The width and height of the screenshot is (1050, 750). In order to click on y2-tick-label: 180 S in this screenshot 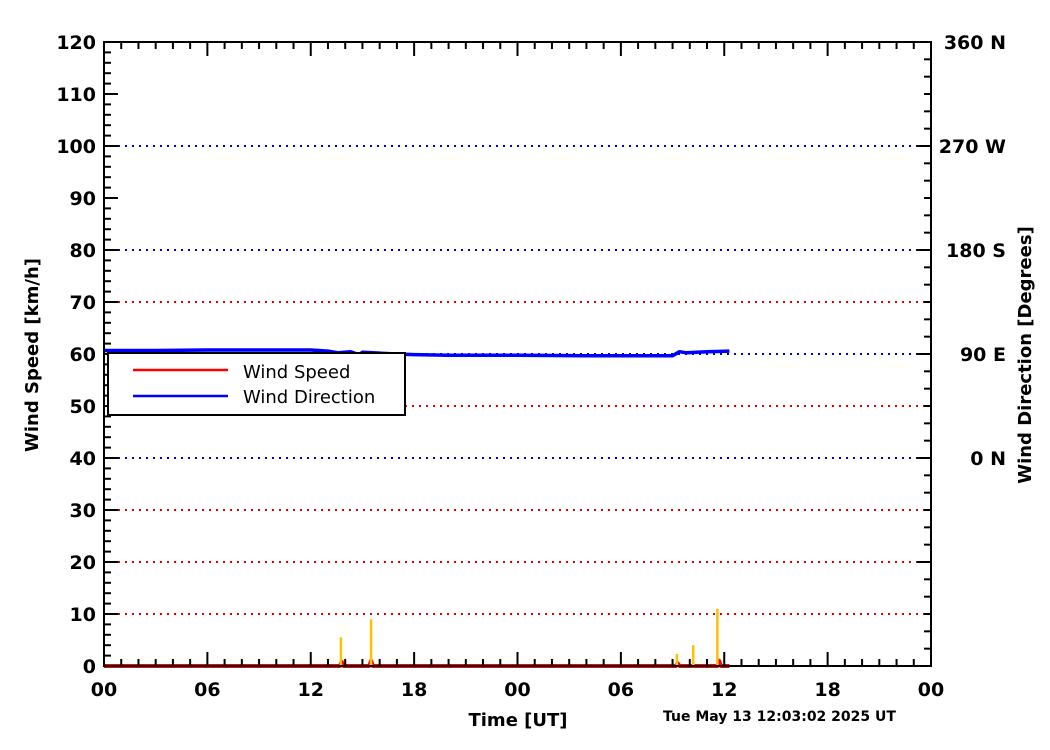, I will do `click(976, 251)`.